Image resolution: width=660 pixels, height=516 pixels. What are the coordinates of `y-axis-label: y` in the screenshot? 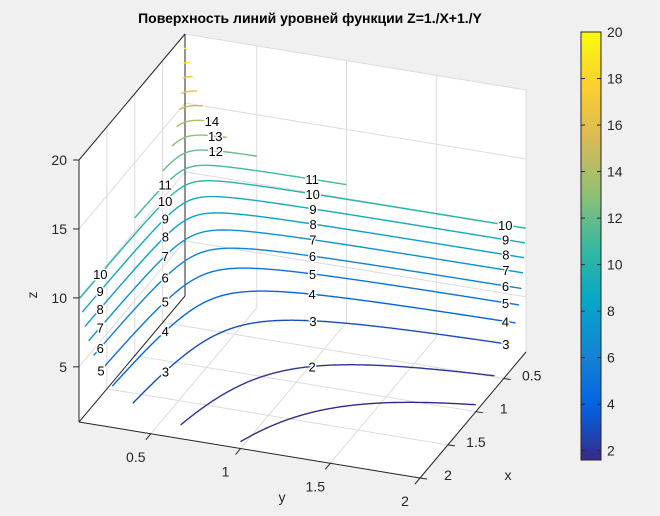 It's located at (282, 497).